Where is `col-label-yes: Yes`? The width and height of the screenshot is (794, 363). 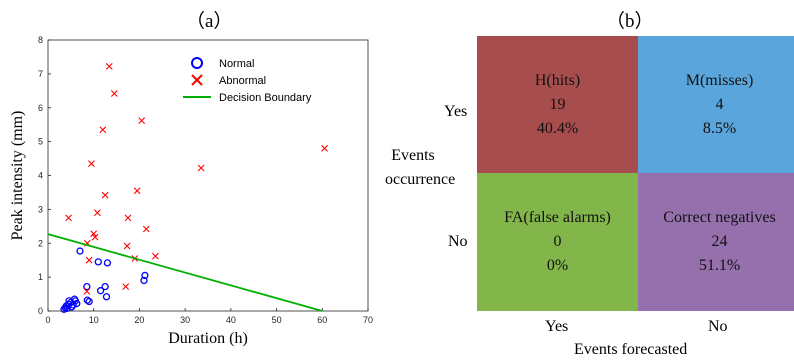 col-label-yes: Yes is located at coordinates (557, 326).